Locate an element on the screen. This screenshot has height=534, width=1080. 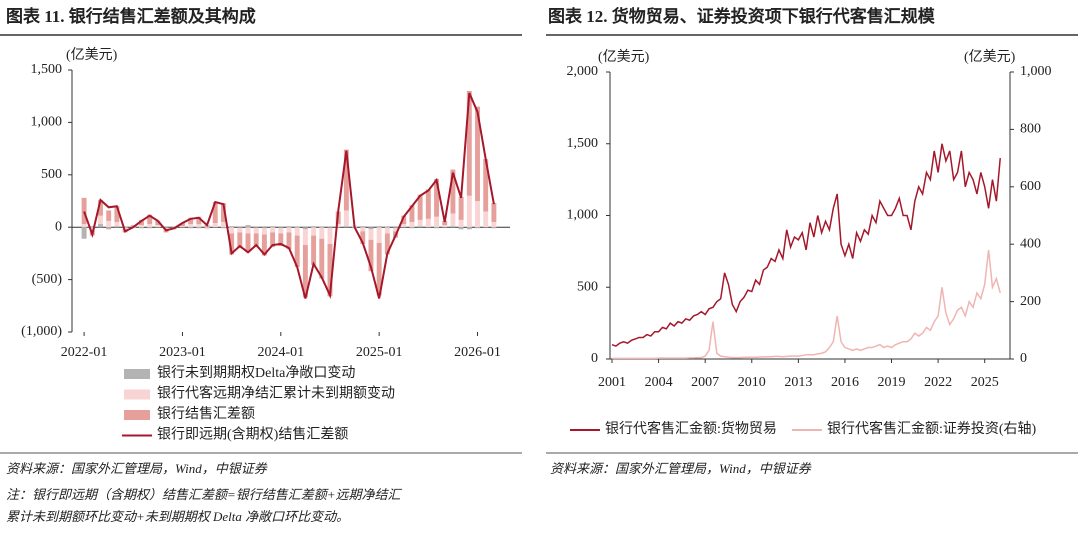
x-tick-label: 2025-01 is located at coordinates (379, 352).